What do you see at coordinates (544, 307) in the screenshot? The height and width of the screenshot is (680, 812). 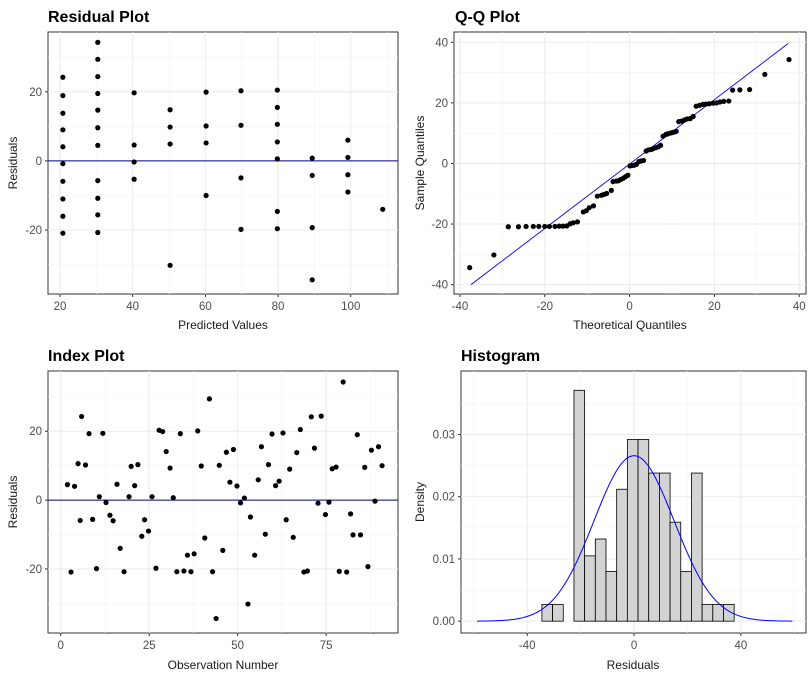 I see `x-tick-label: -20` at bounding box center [544, 307].